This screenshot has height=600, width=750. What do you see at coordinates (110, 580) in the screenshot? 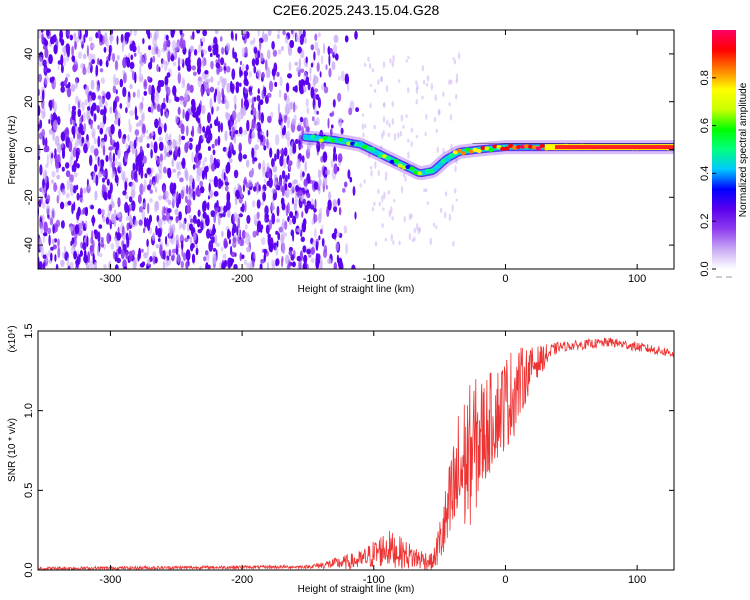
I see `x-tick-label: -300` at bounding box center [110, 580].